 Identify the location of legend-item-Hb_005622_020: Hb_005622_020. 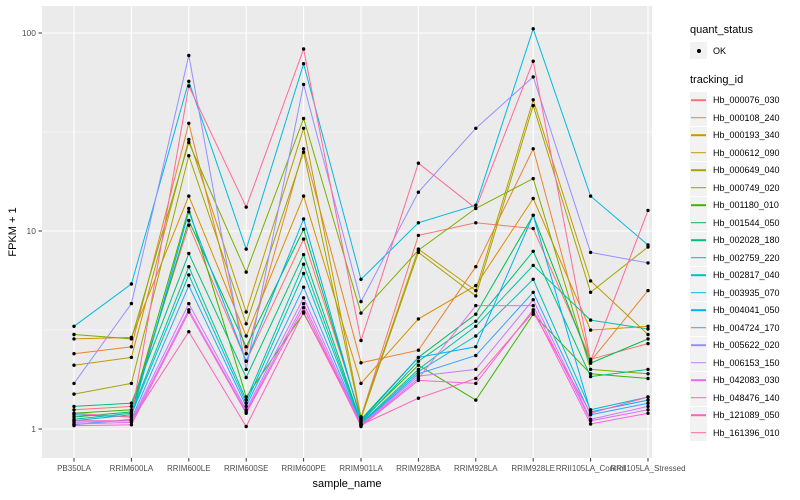
(744, 345).